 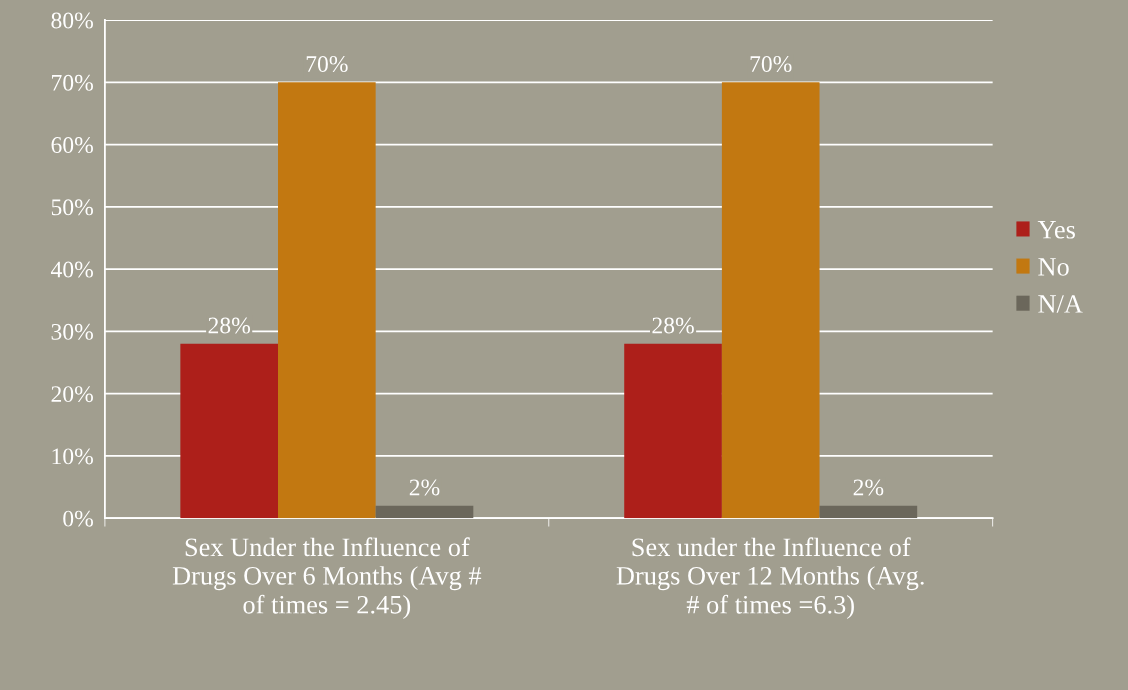 I want to click on y-tick-label: 70%, so click(x=72, y=82).